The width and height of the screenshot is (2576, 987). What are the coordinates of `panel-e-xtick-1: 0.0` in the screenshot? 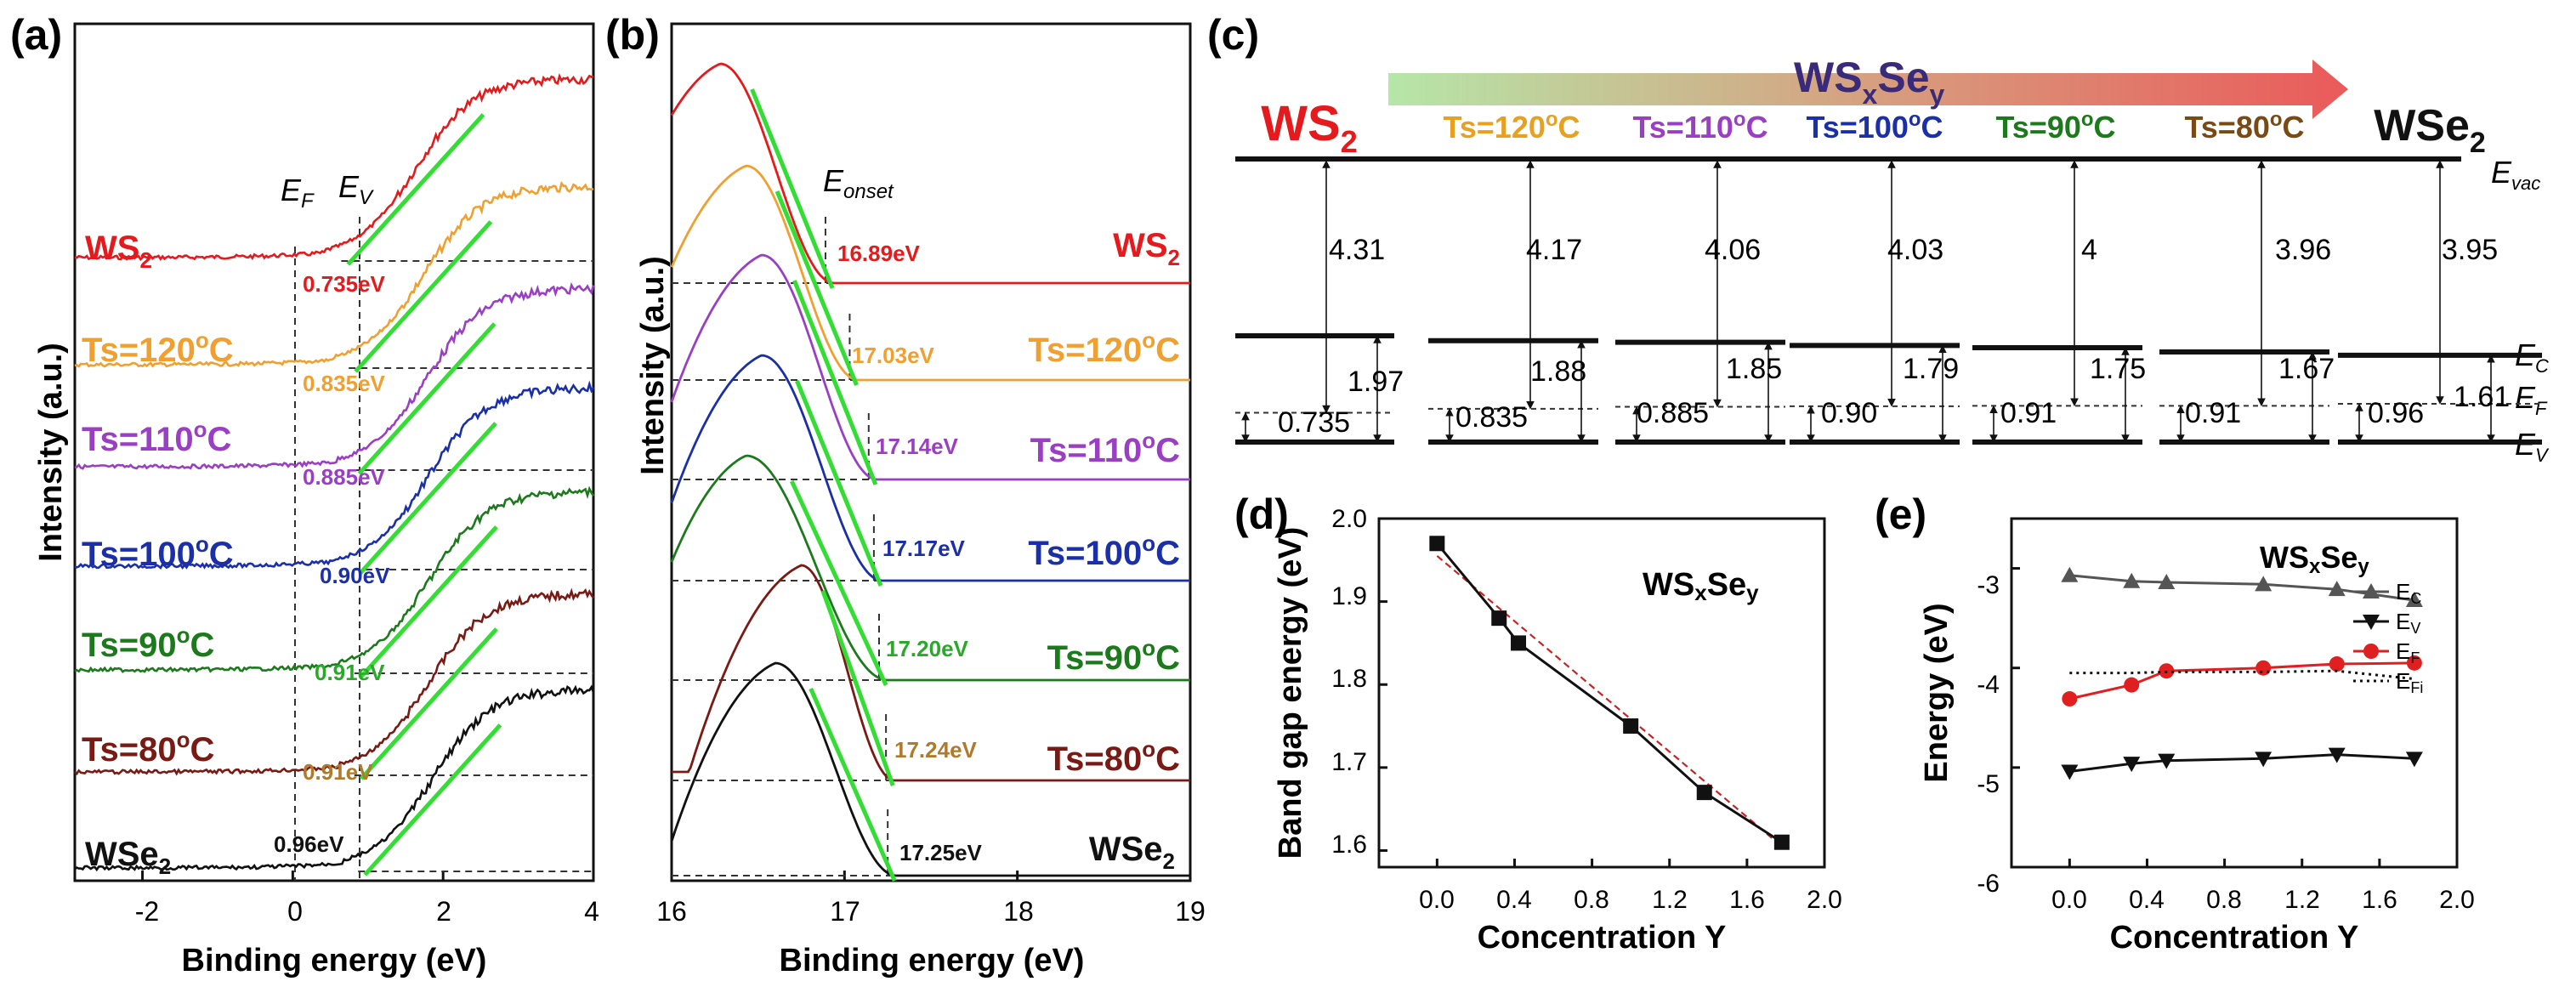 It's located at (2069, 900).